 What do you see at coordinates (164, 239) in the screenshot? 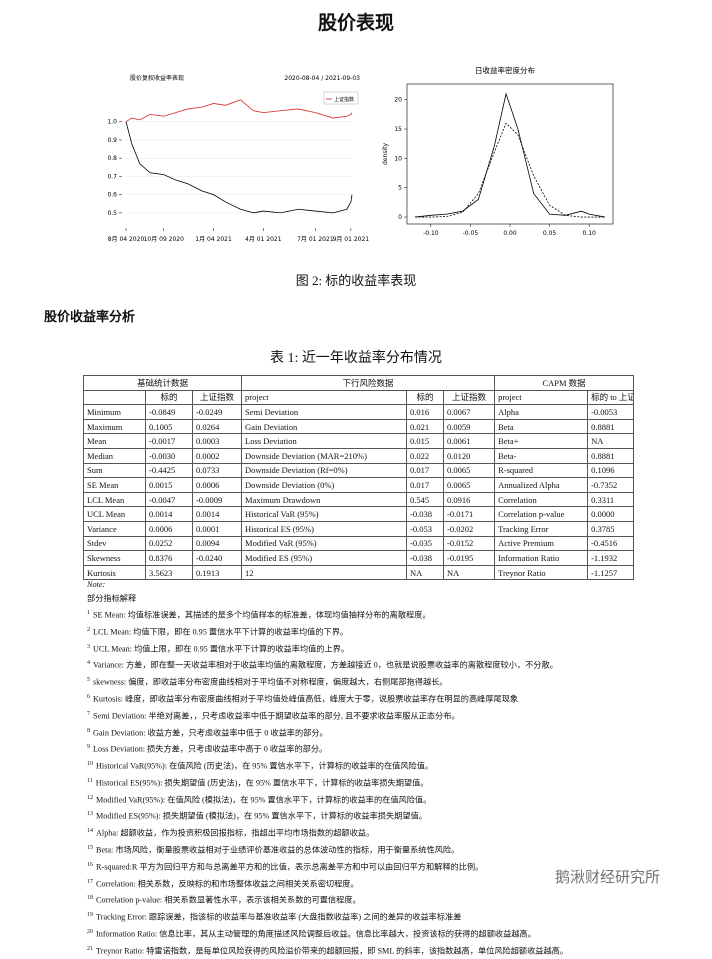
I see `x-tick-label: 10月 09 2020` at bounding box center [164, 239].